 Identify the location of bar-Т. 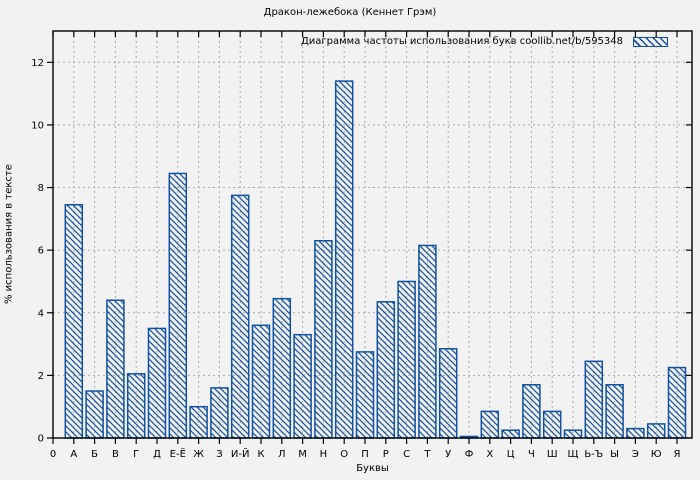
(427, 341).